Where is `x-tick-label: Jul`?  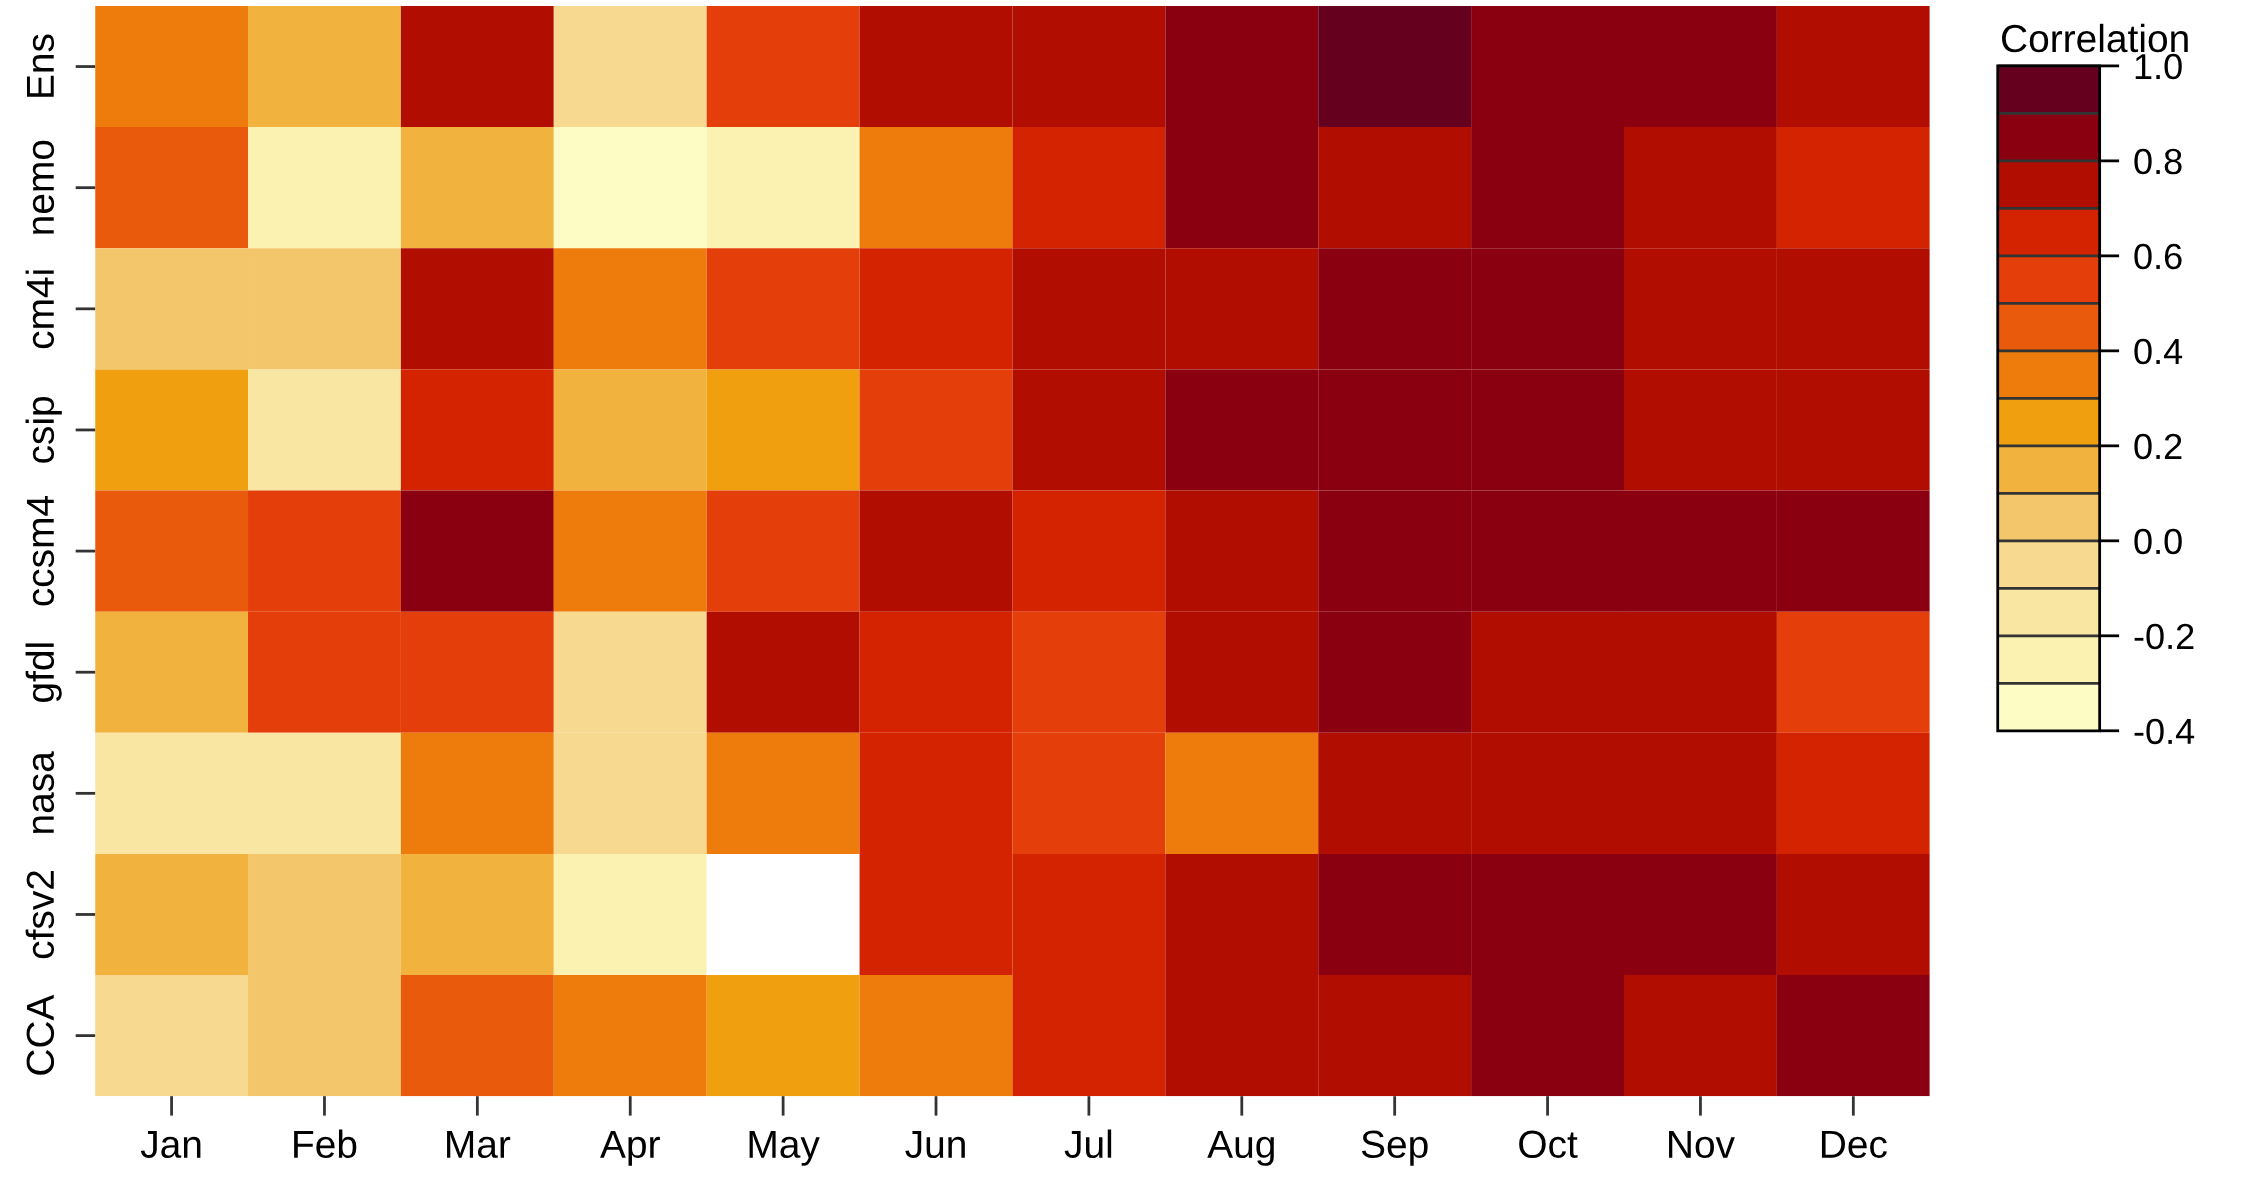
x-tick-label: Jul is located at coordinates (1088, 1144).